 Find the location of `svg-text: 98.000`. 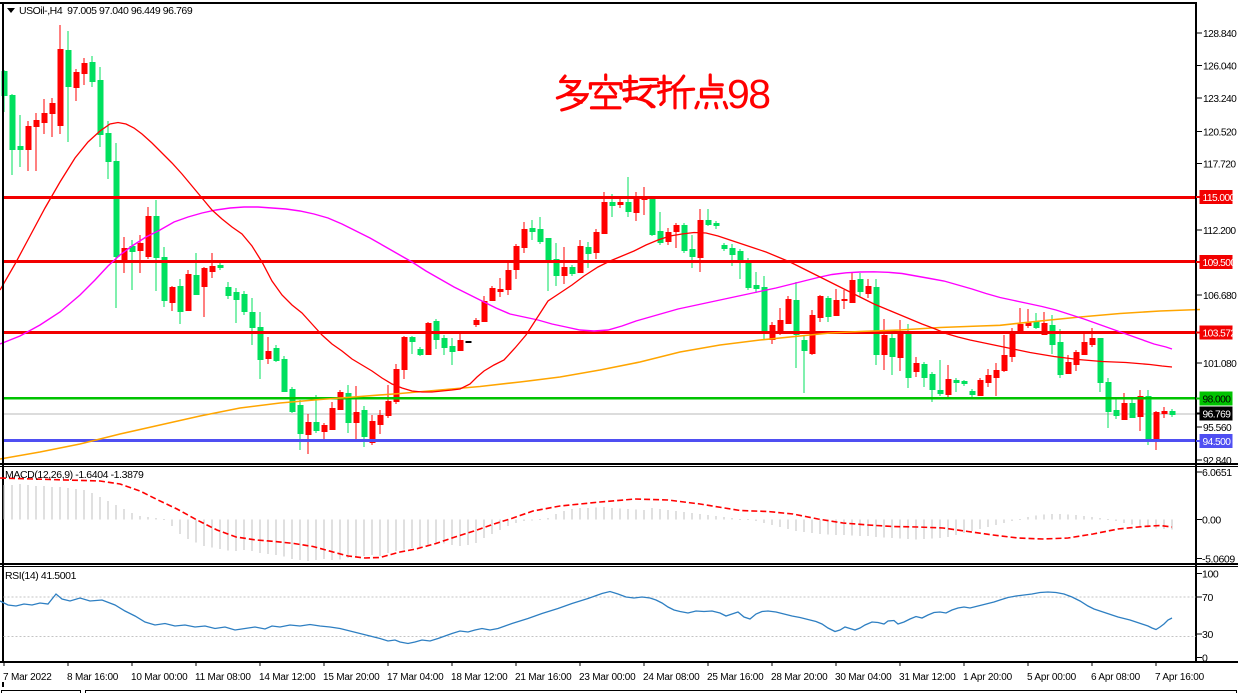

svg-text: 98.000 is located at coordinates (1217, 400).